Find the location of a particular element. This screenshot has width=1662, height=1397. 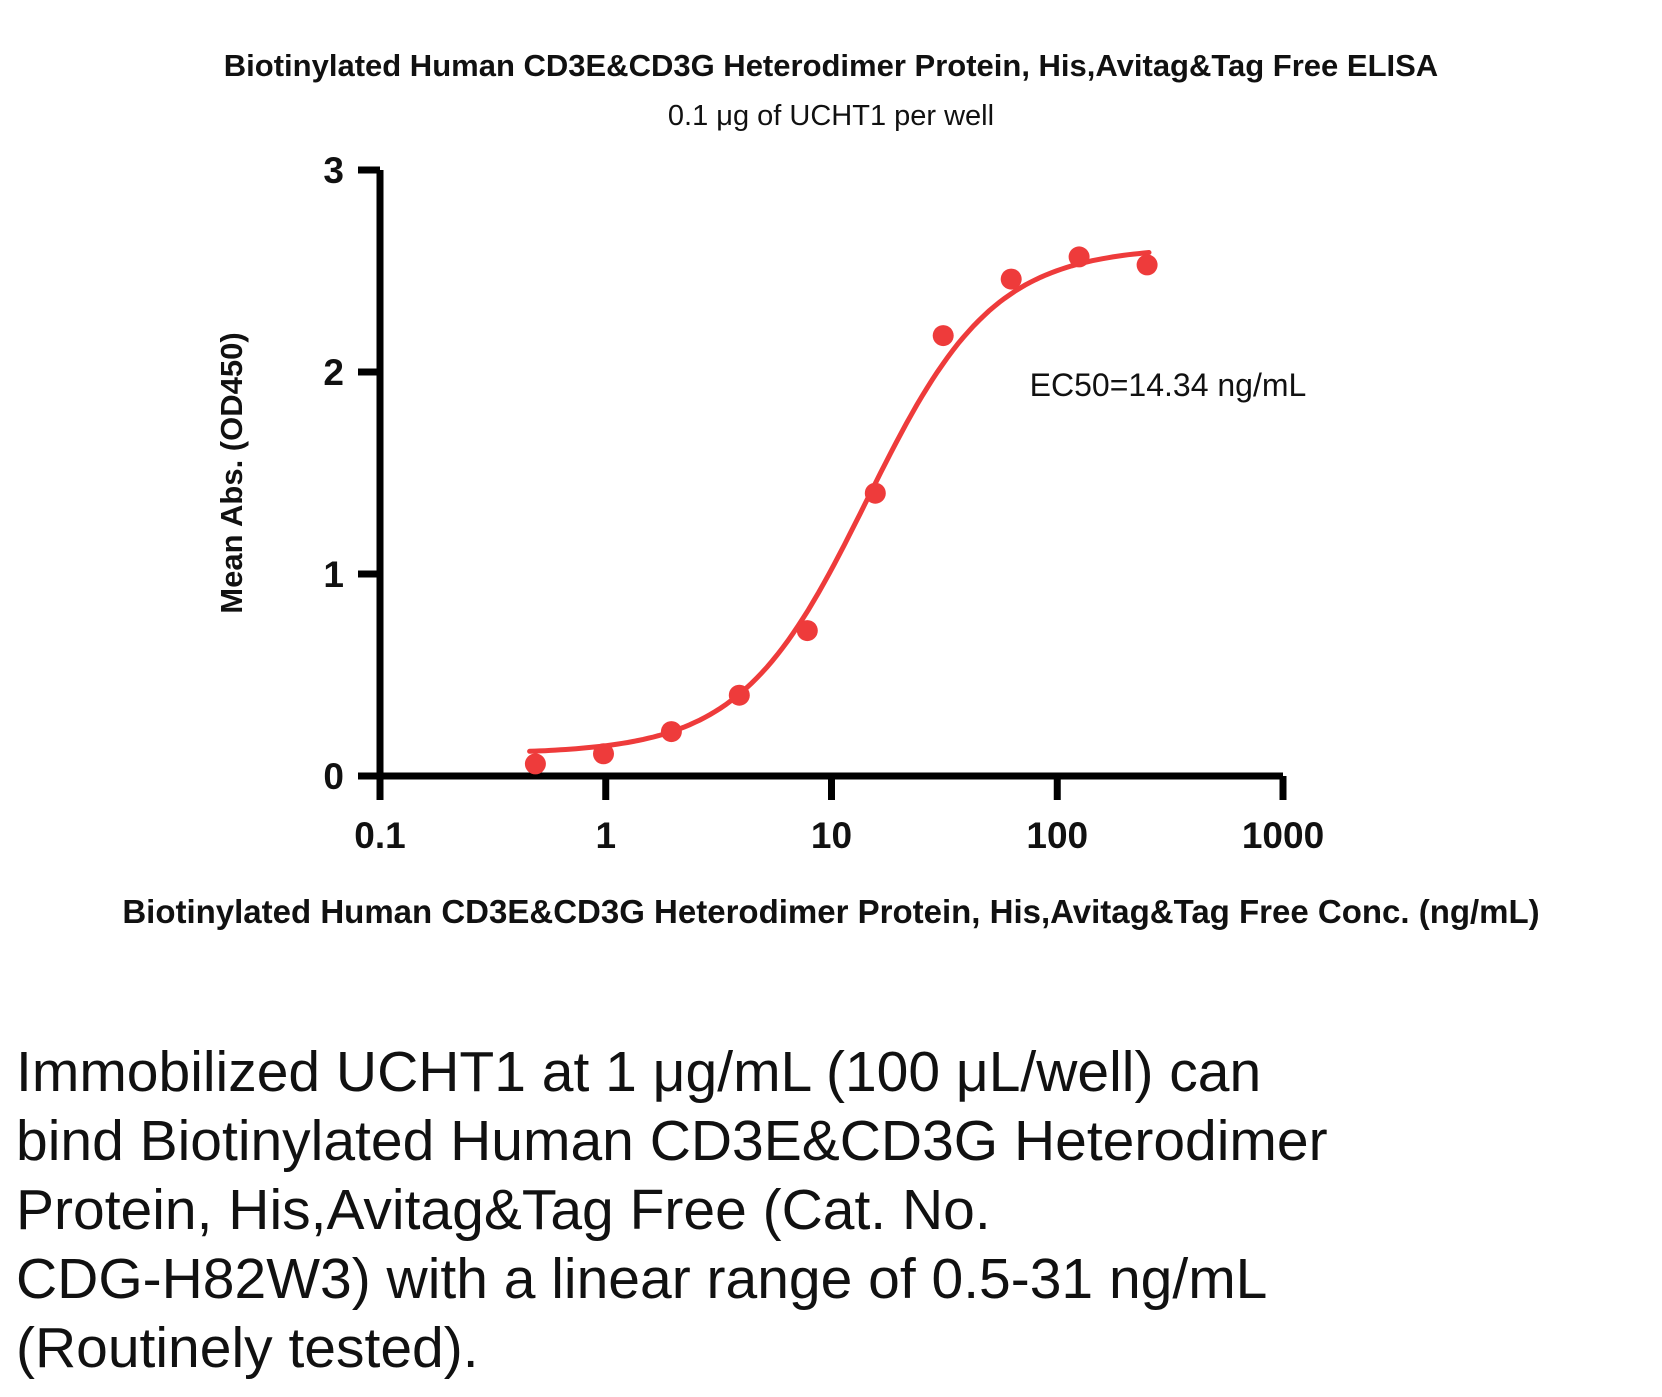

chart-subtitle: 0.1 μg of UCHT1 per well is located at coordinates (831, 116).